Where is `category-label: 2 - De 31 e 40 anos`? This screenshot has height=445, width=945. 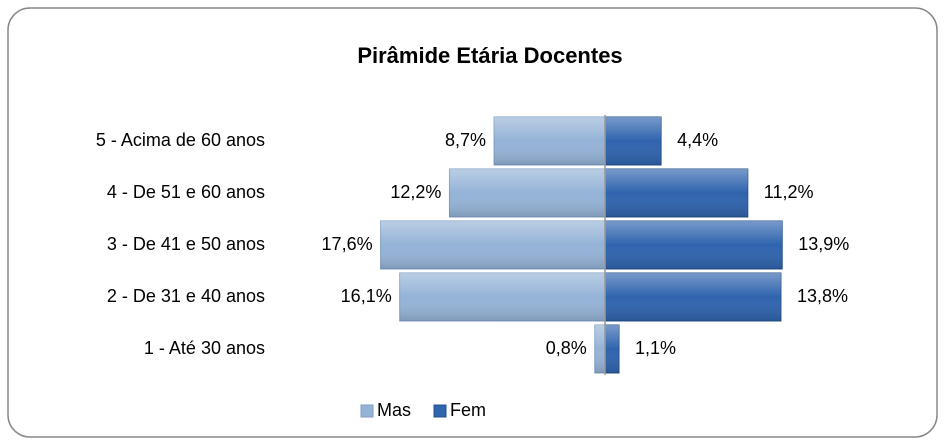 category-label: 2 - De 31 e 40 anos is located at coordinates (186, 296).